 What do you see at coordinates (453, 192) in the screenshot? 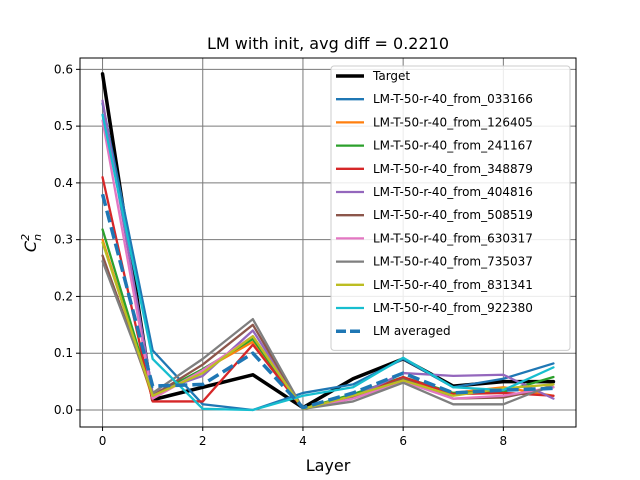
I see `legend-label: LM-T-50-r-40_from_404816` at bounding box center [453, 192].